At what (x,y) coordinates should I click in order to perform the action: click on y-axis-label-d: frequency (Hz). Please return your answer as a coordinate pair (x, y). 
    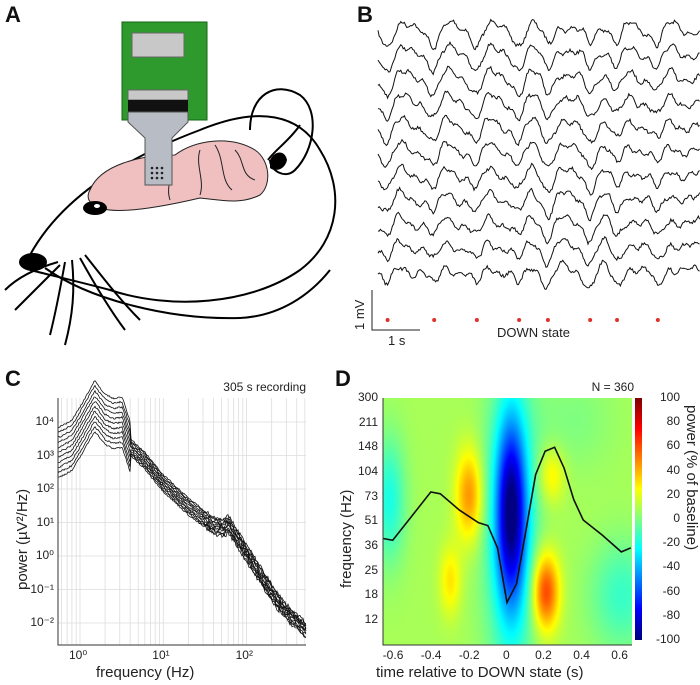
    Looking at the image, I should click on (346, 538).